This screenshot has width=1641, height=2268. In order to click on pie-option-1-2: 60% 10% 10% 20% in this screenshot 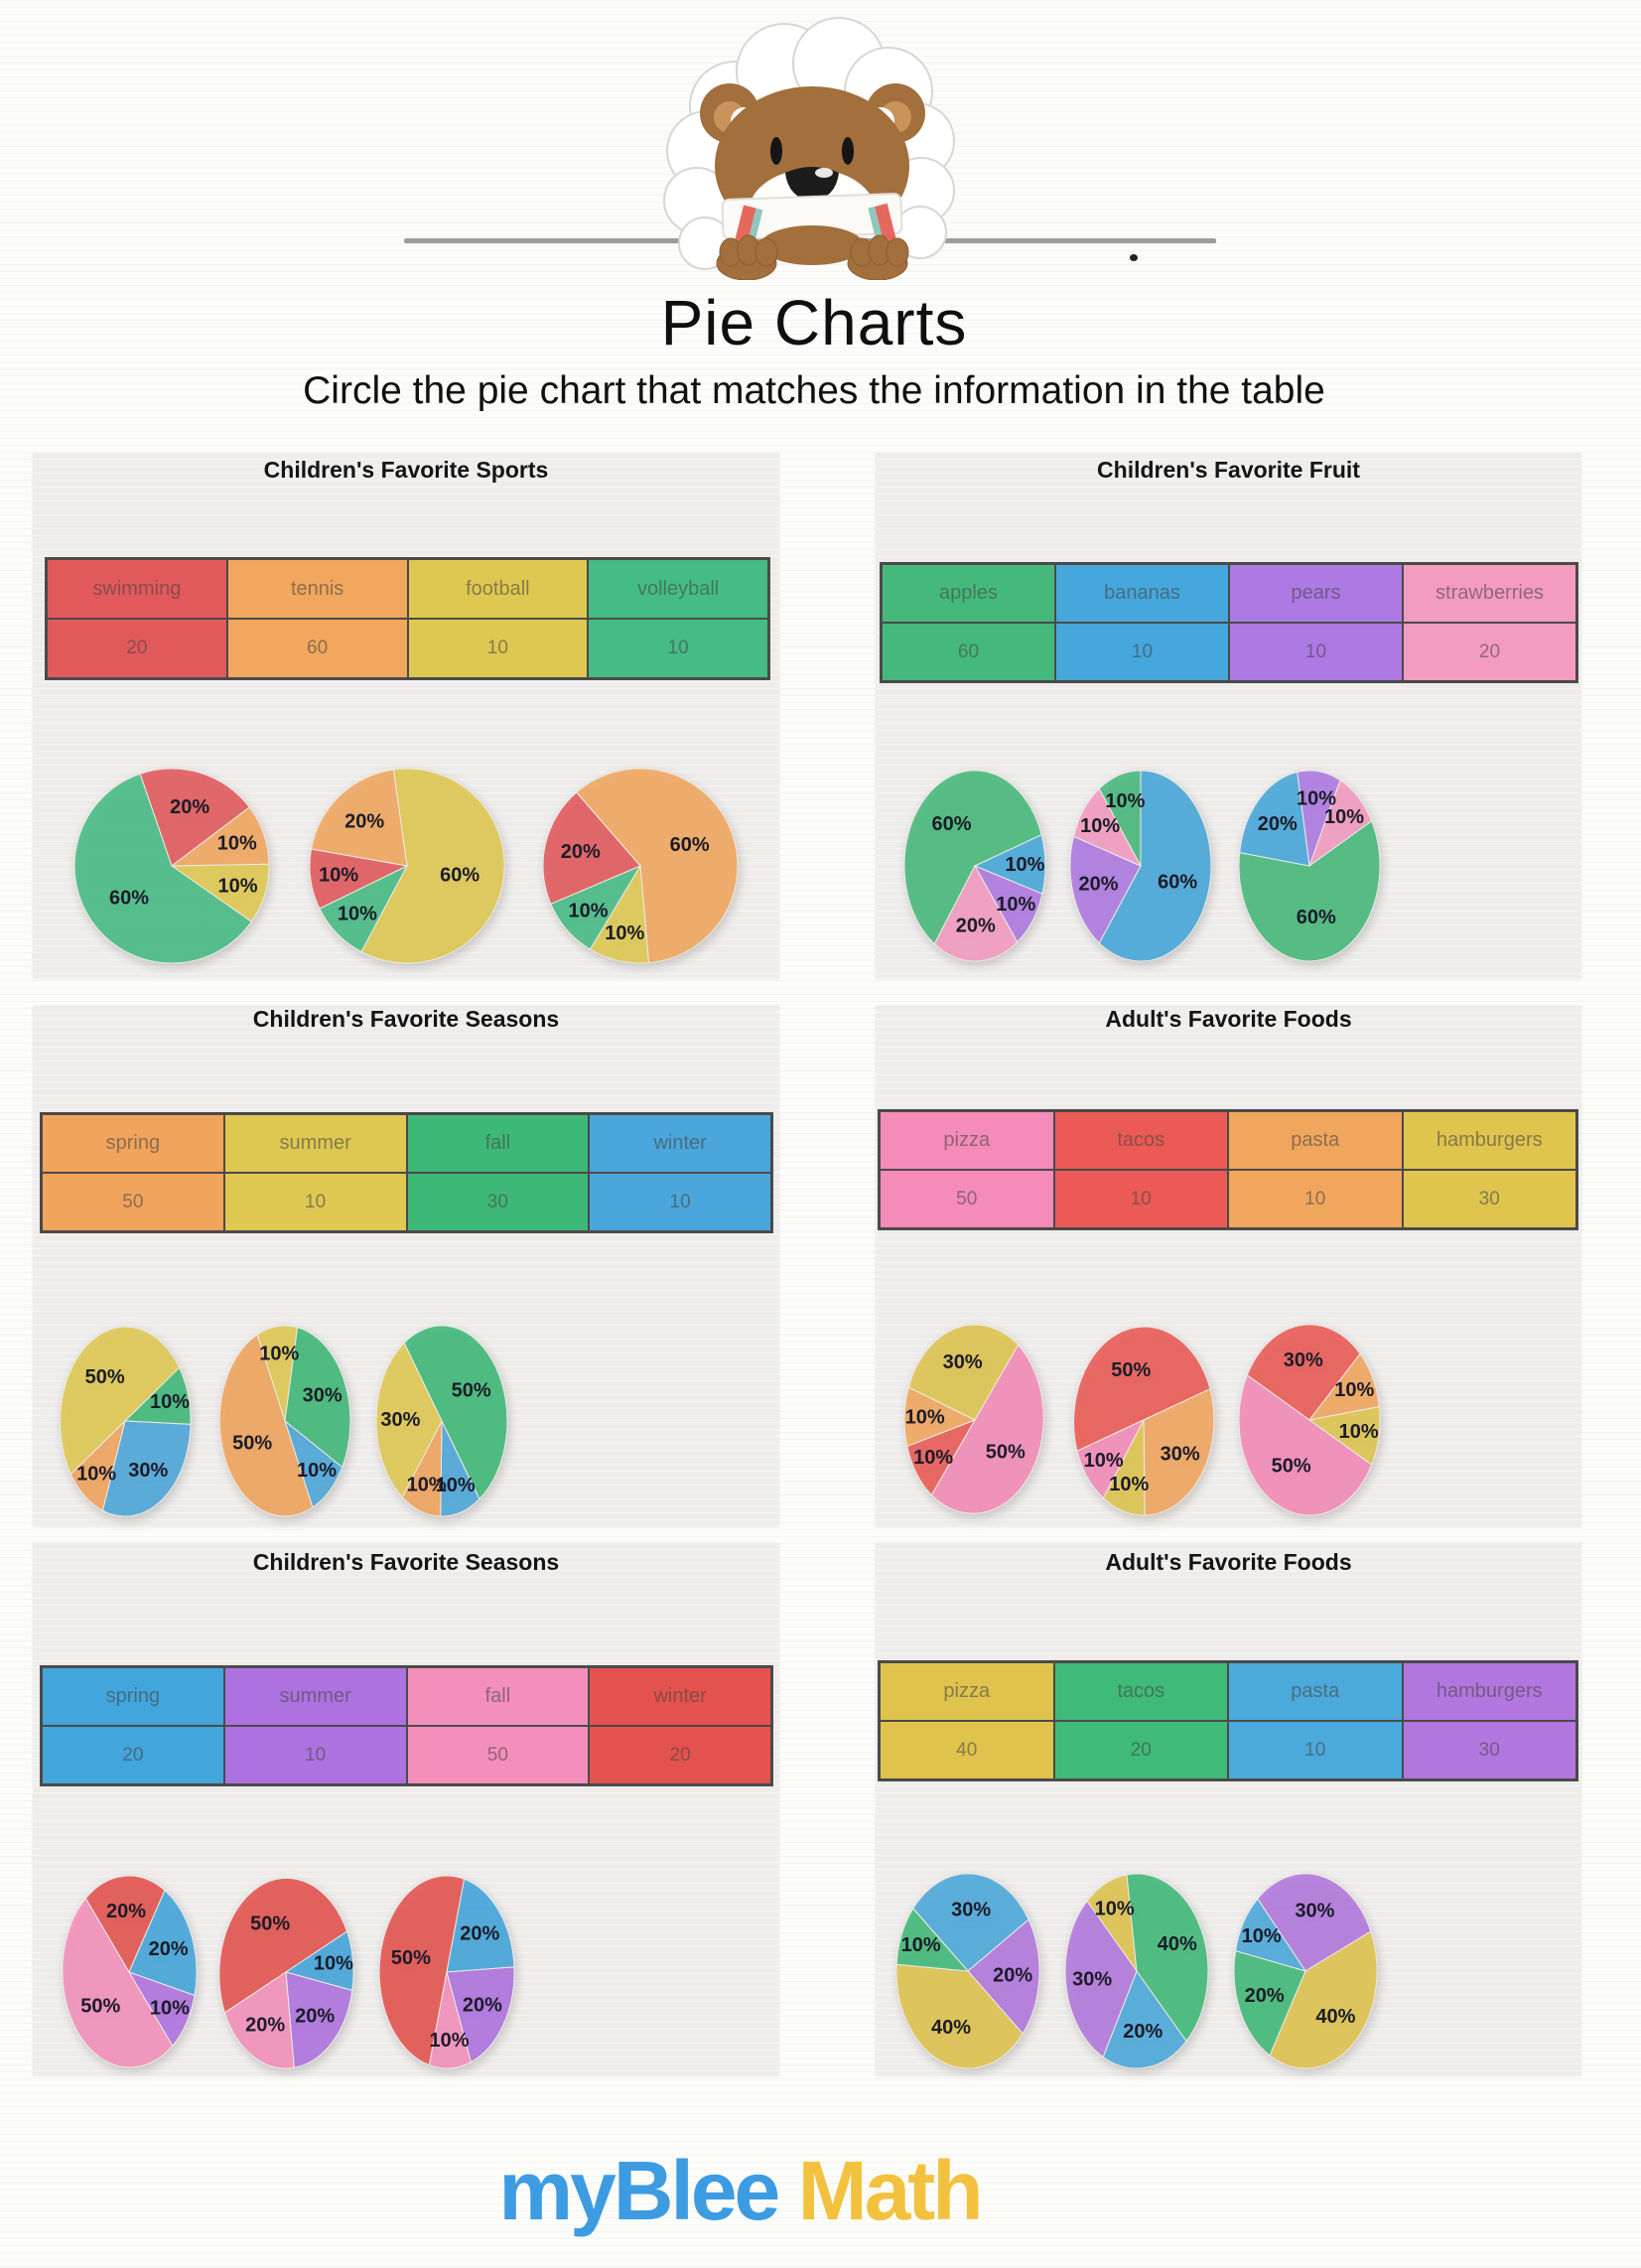, I will do `click(407, 866)`.